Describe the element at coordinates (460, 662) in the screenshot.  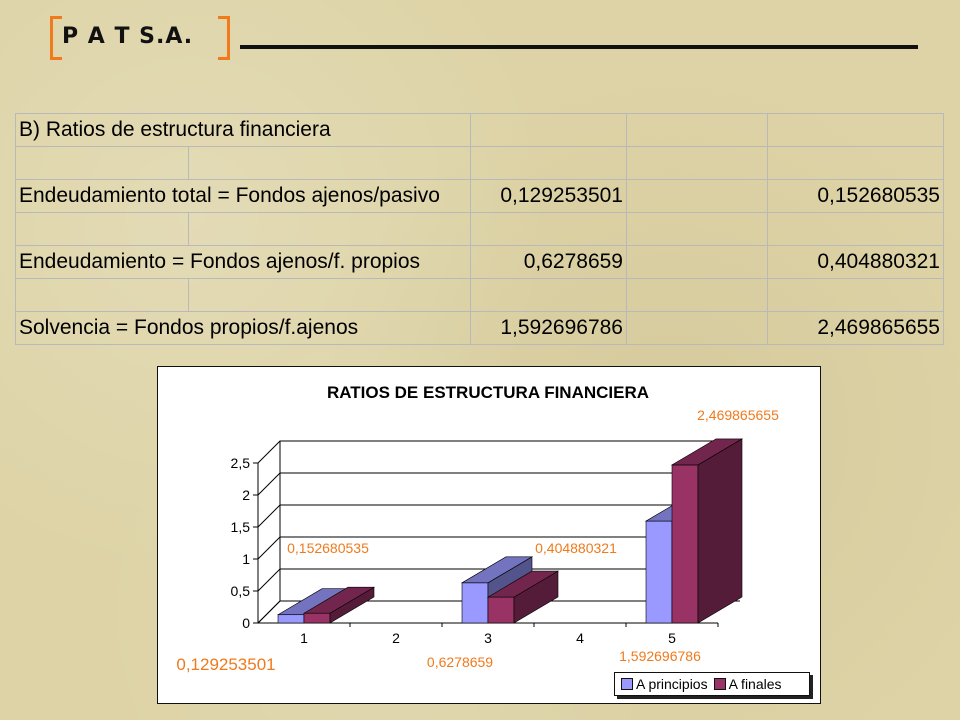
I see `data-label: 0,6278659` at that location.